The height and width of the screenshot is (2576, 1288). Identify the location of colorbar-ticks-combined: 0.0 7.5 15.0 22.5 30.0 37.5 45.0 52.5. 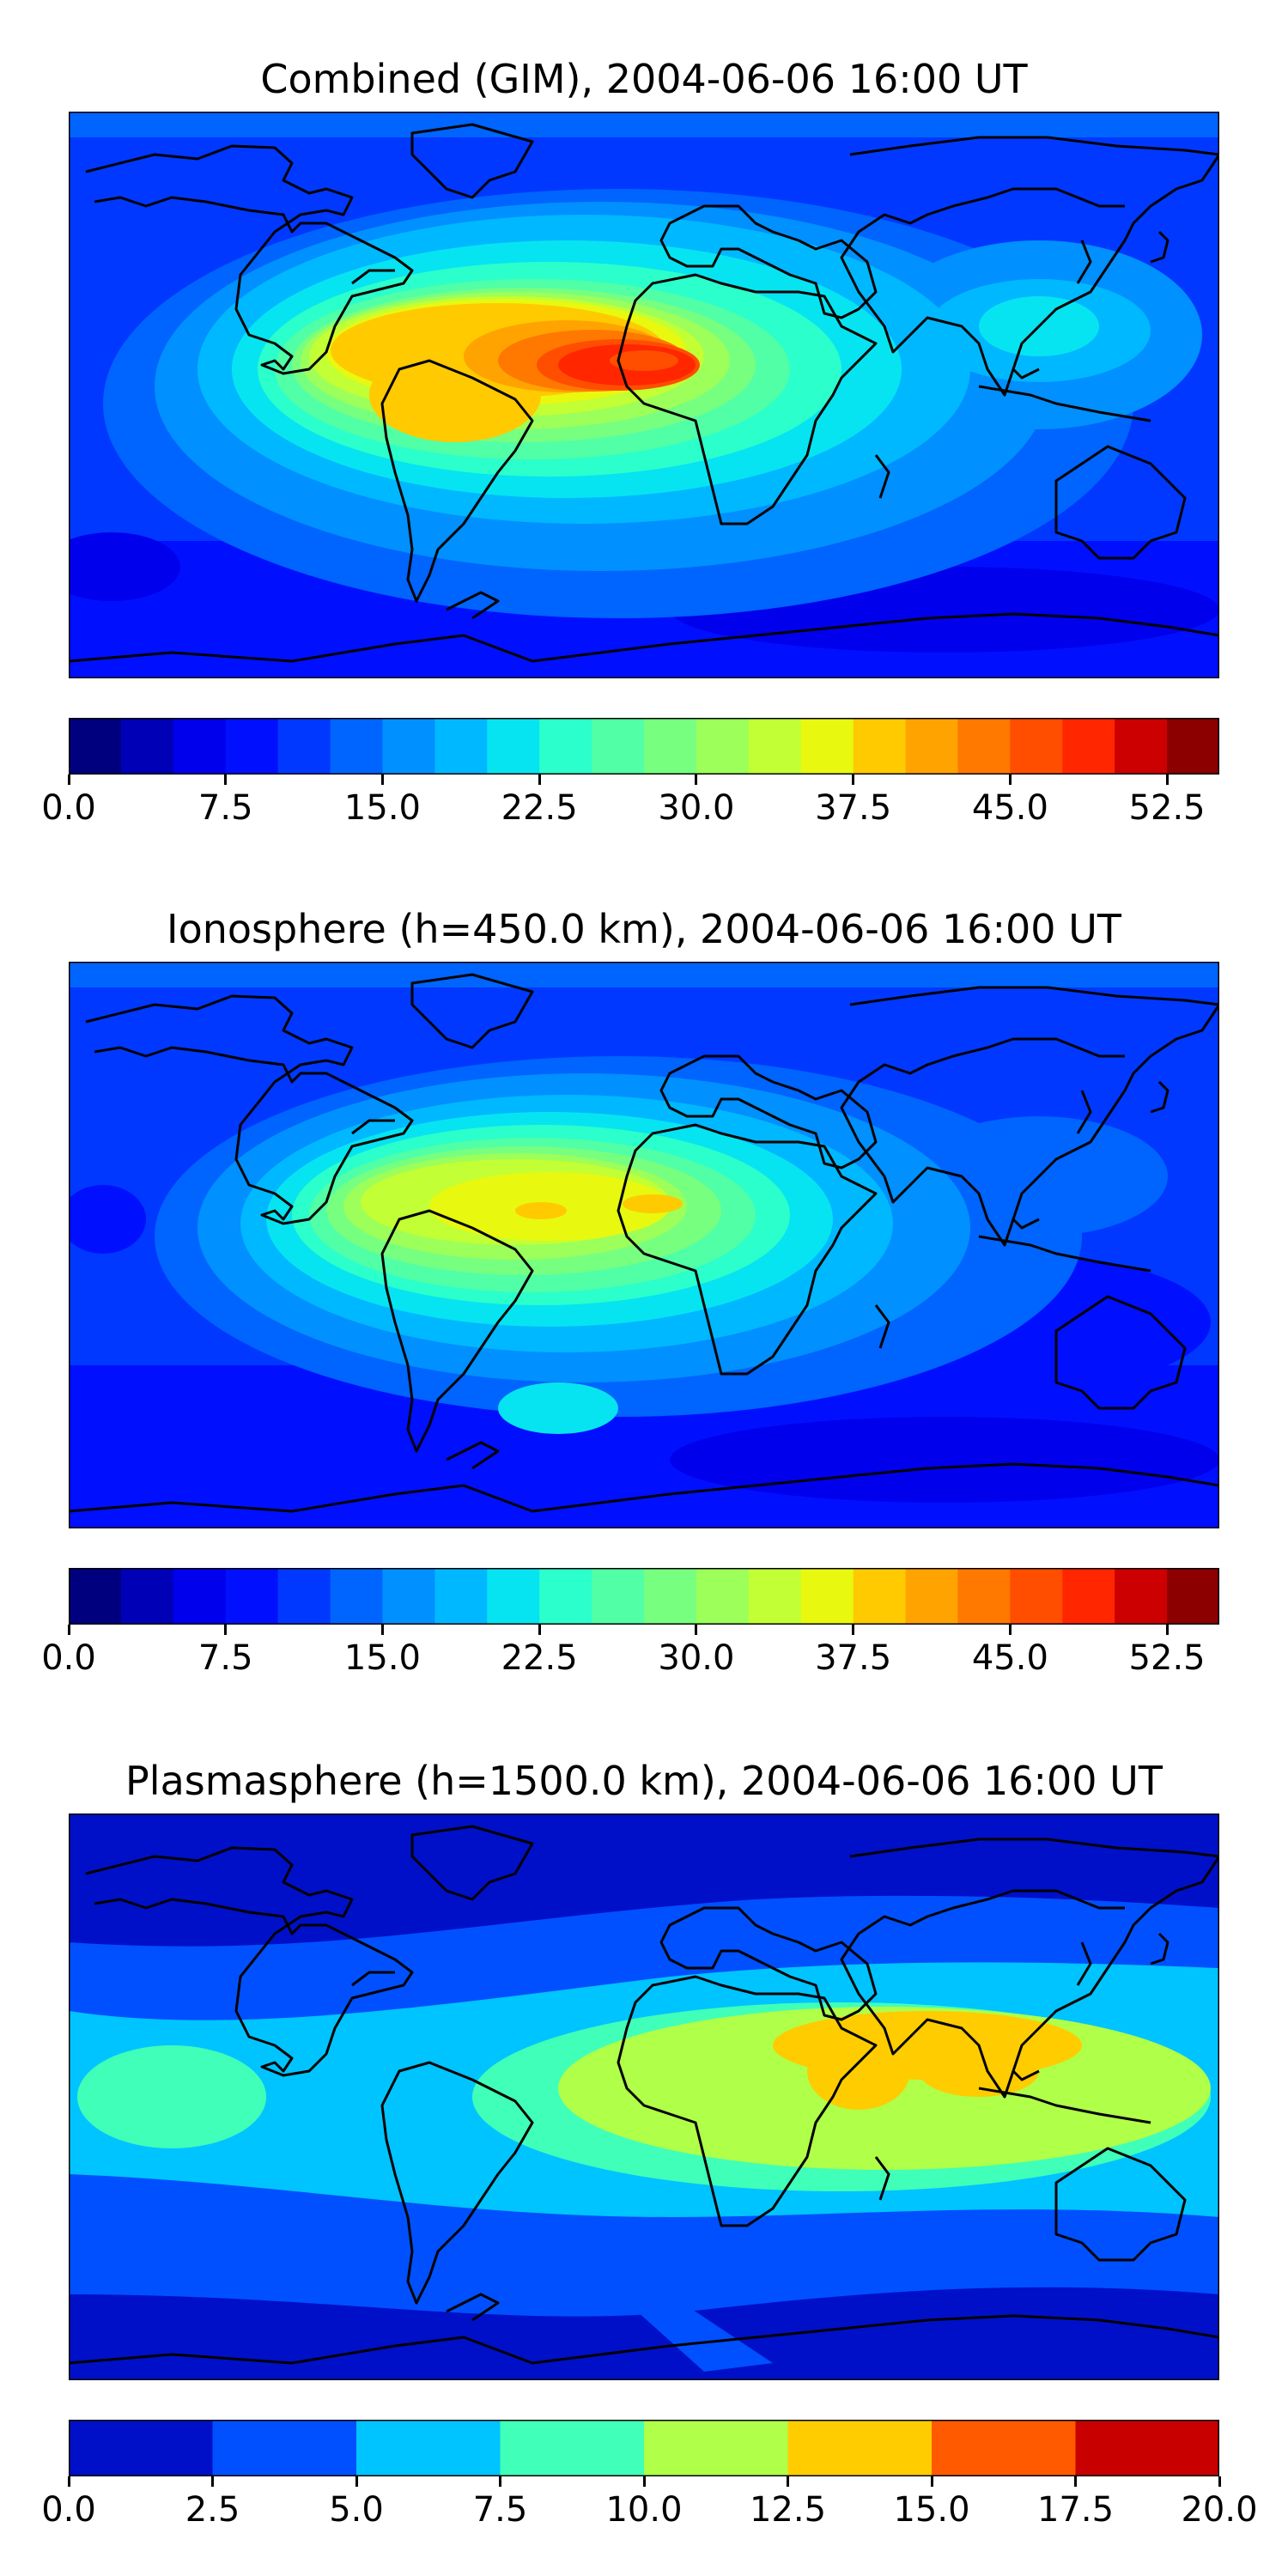
(630, 802).